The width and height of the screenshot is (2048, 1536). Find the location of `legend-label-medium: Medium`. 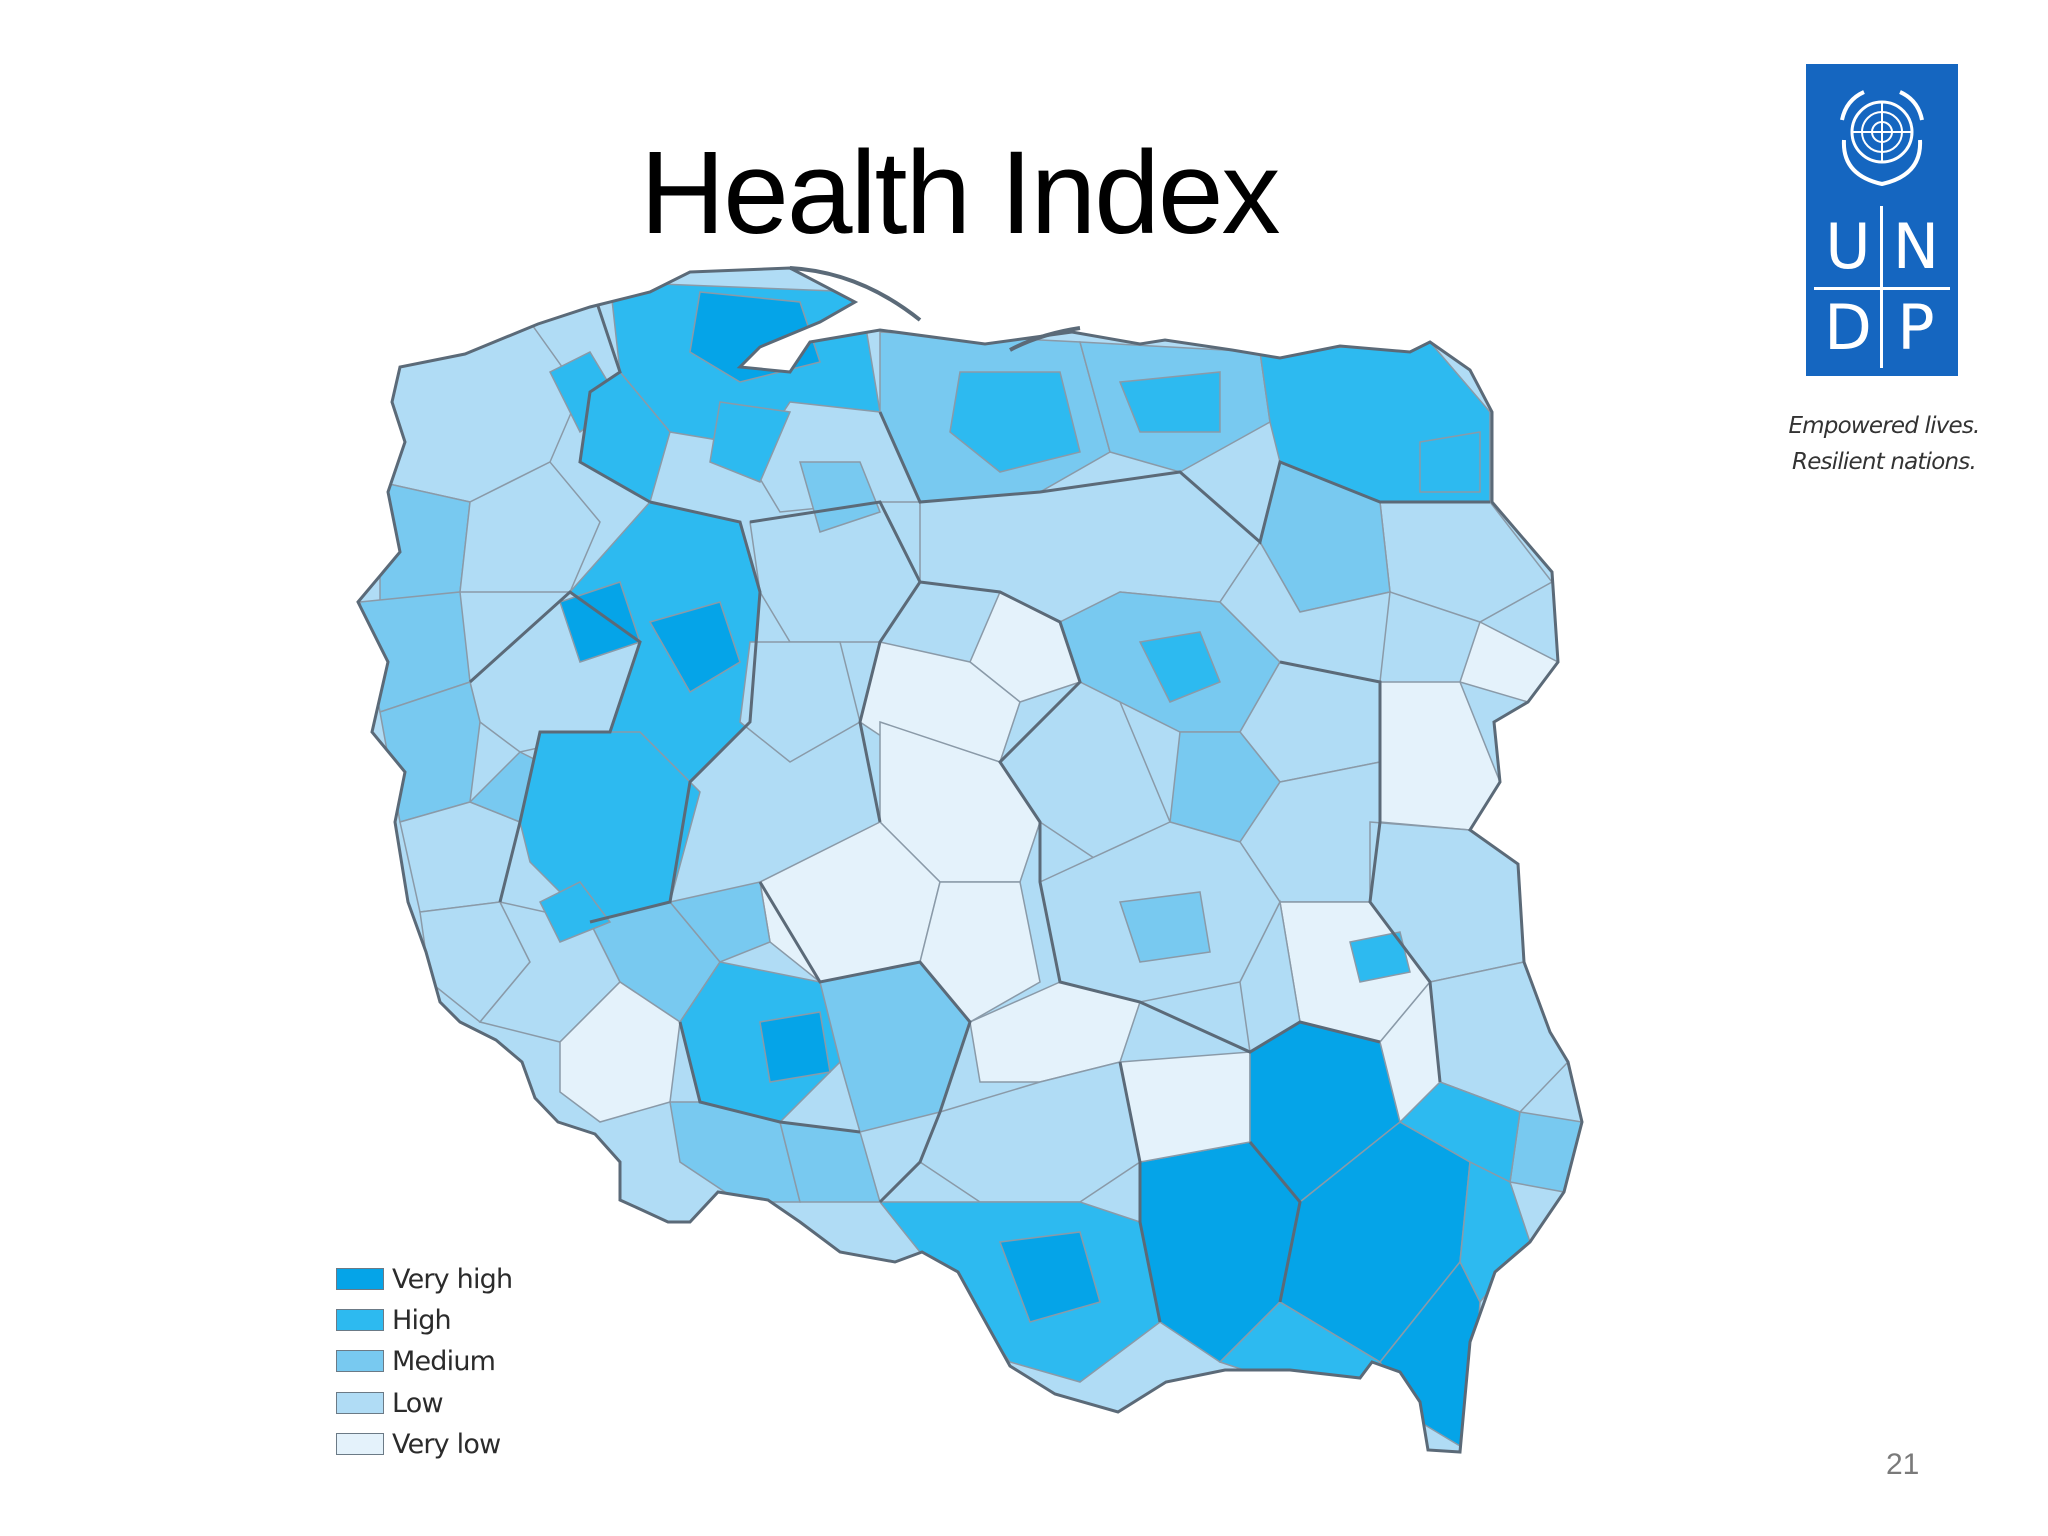

legend-label-medium: Medium is located at coordinates (444, 1361).